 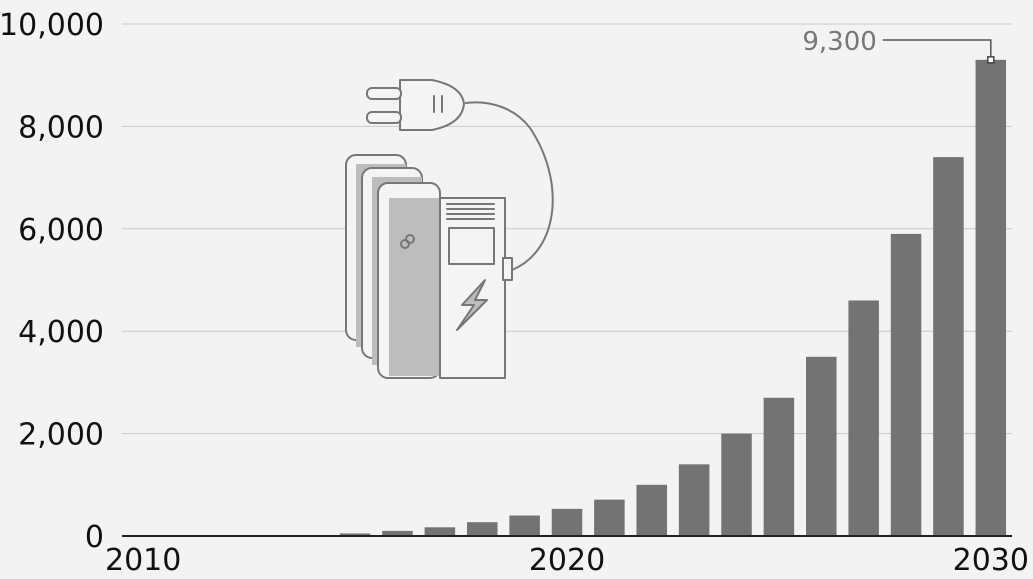 What do you see at coordinates (991, 559) in the screenshot?
I see `x-tick-label: 2030` at bounding box center [991, 559].